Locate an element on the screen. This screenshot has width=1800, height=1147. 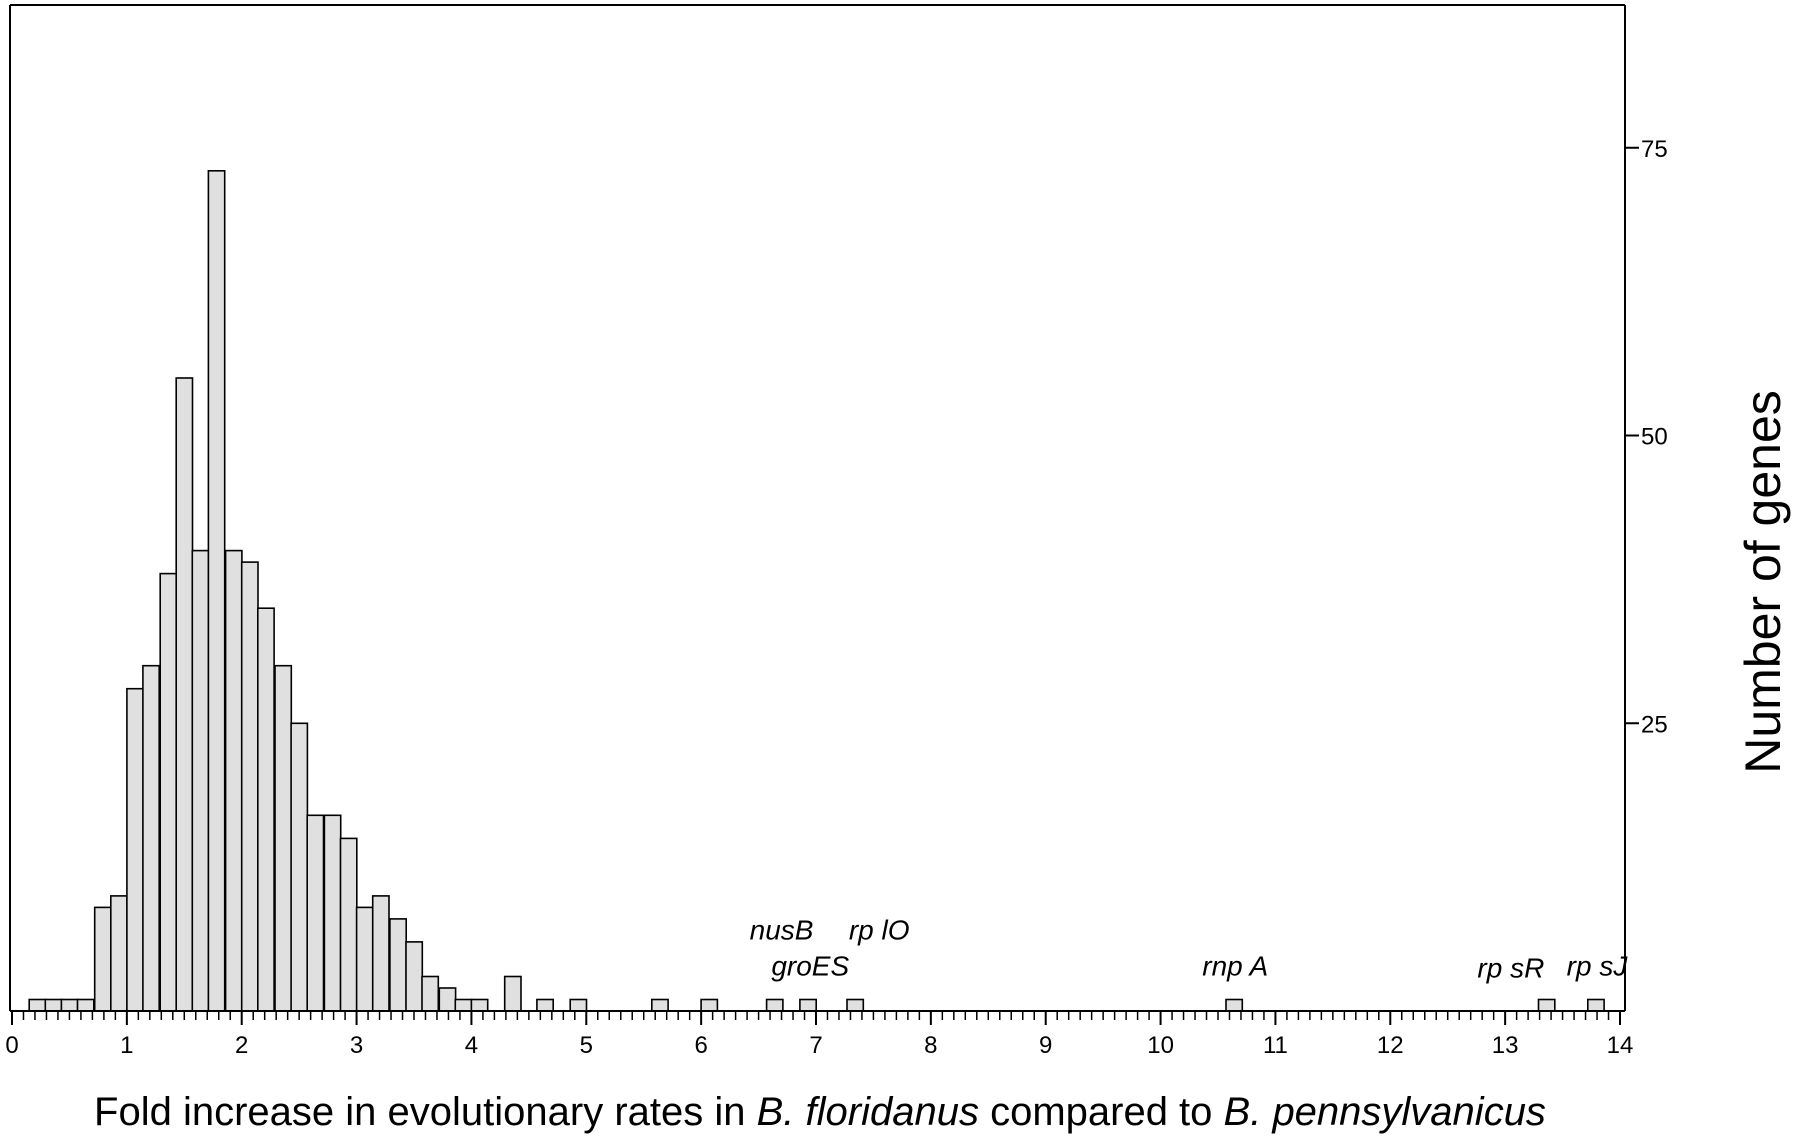
gene-label: groES is located at coordinates (810, 965).